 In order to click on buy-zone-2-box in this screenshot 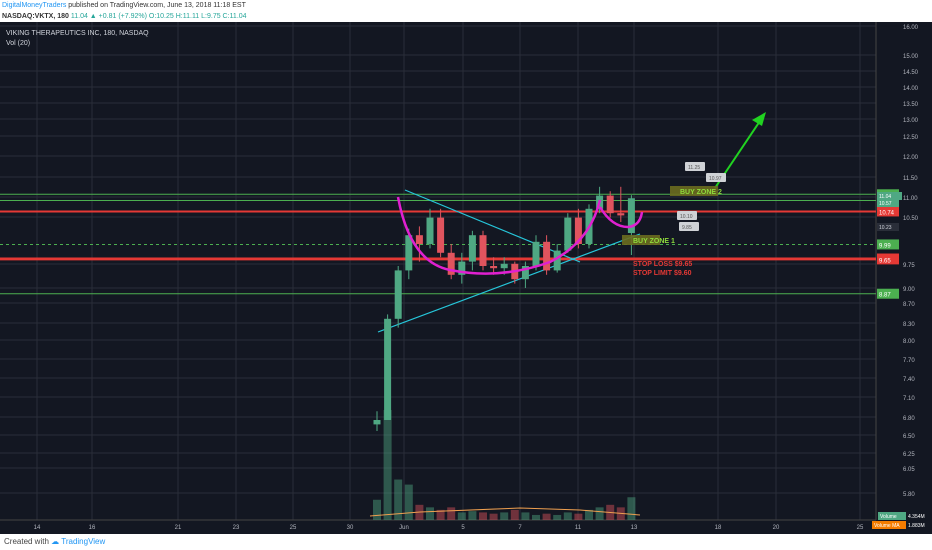, I will do `click(694, 191)`.